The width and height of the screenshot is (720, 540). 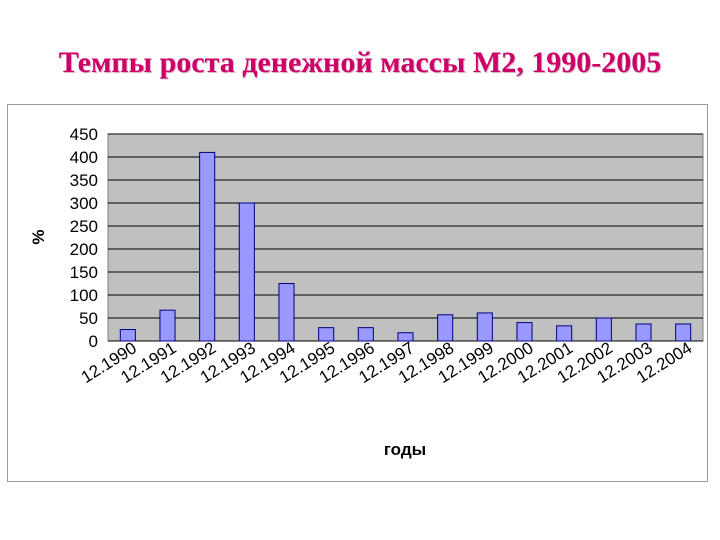 What do you see at coordinates (405, 449) in the screenshot?
I see `x-axis-title: годы` at bounding box center [405, 449].